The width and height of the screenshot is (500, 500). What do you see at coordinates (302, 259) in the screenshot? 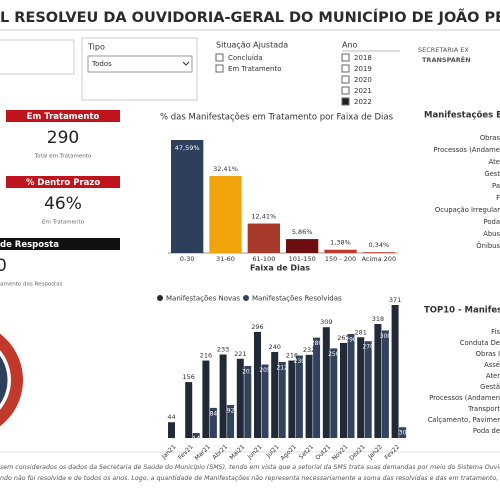
I see `x-tick-label: 101-150` at bounding box center [302, 259].